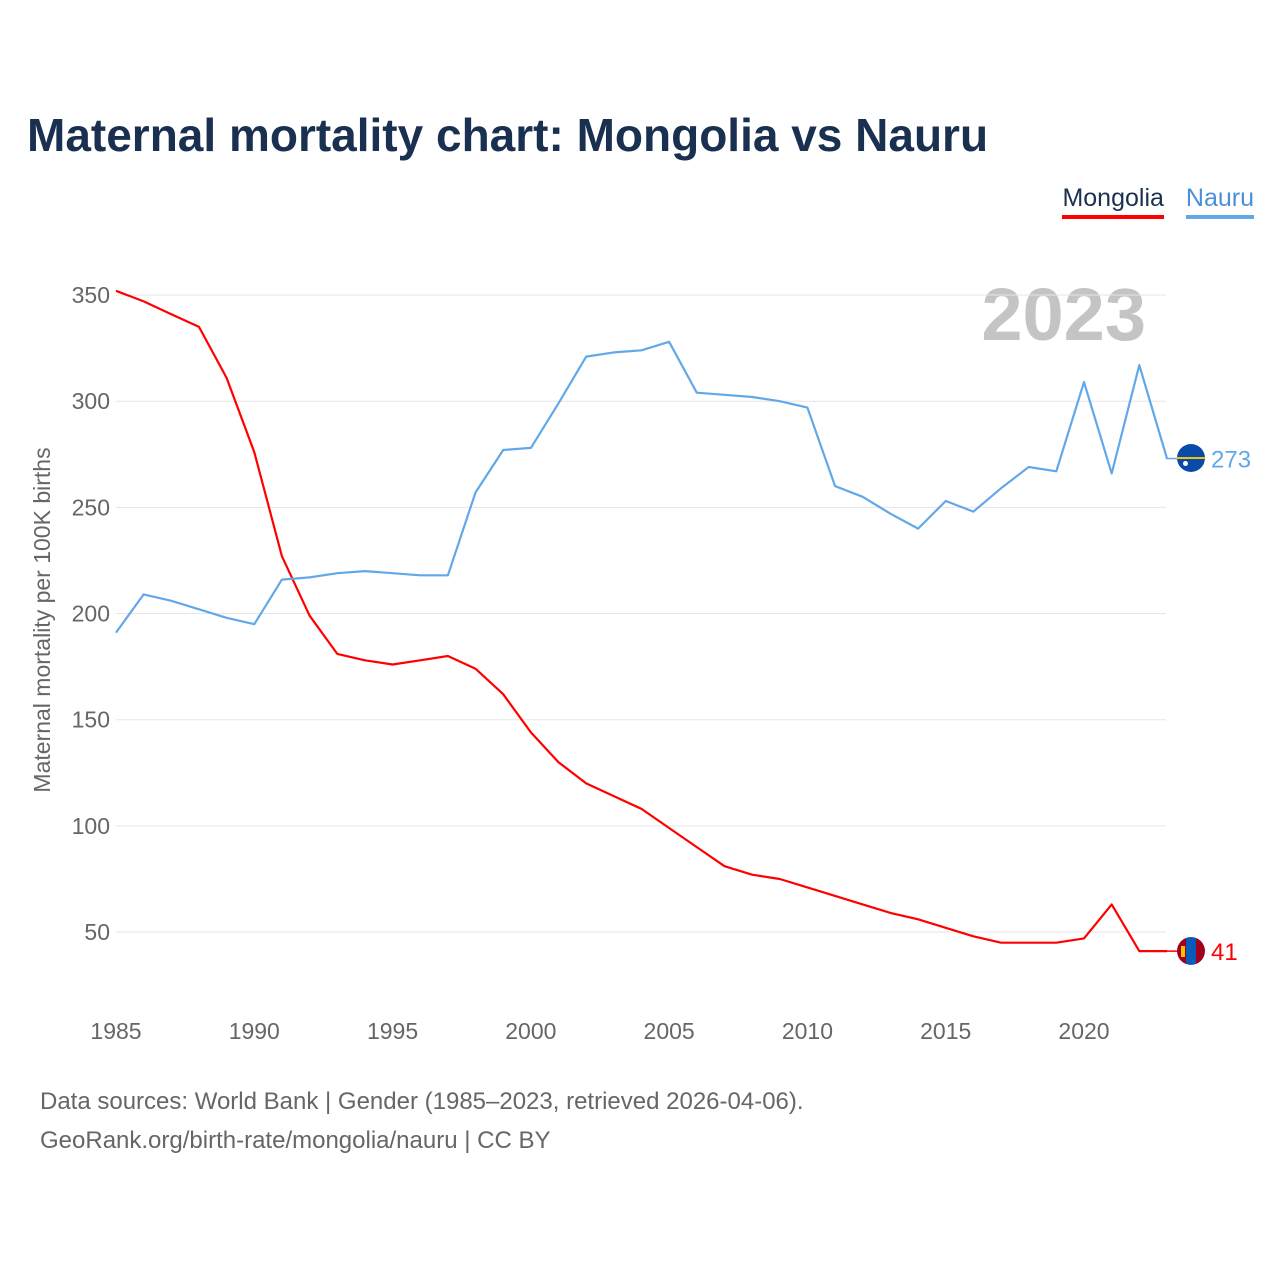 This screenshot has width=1280, height=1280. What do you see at coordinates (1219, 201) in the screenshot?
I see `legend-nauru: Nauru` at bounding box center [1219, 201].